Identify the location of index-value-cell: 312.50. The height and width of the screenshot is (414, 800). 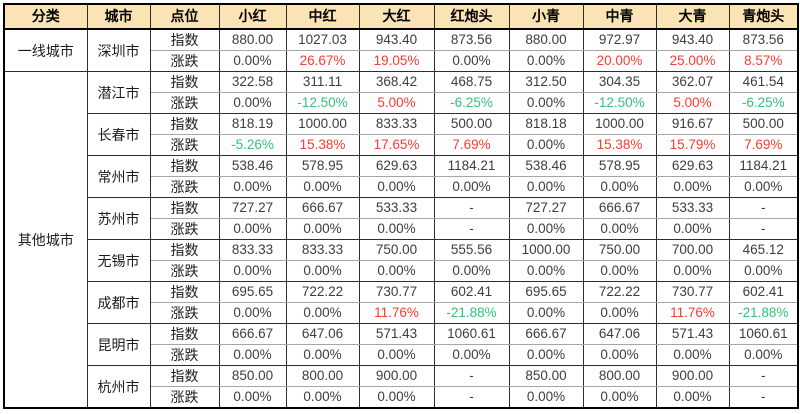
(546, 82).